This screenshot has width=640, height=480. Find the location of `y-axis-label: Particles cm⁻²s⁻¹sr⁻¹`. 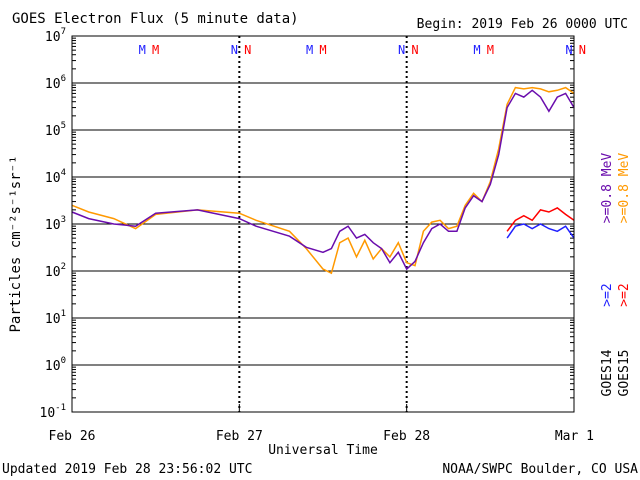

y-axis-label: Particles cm⁻²s⁻¹sr⁻¹ is located at coordinates (16, 243).